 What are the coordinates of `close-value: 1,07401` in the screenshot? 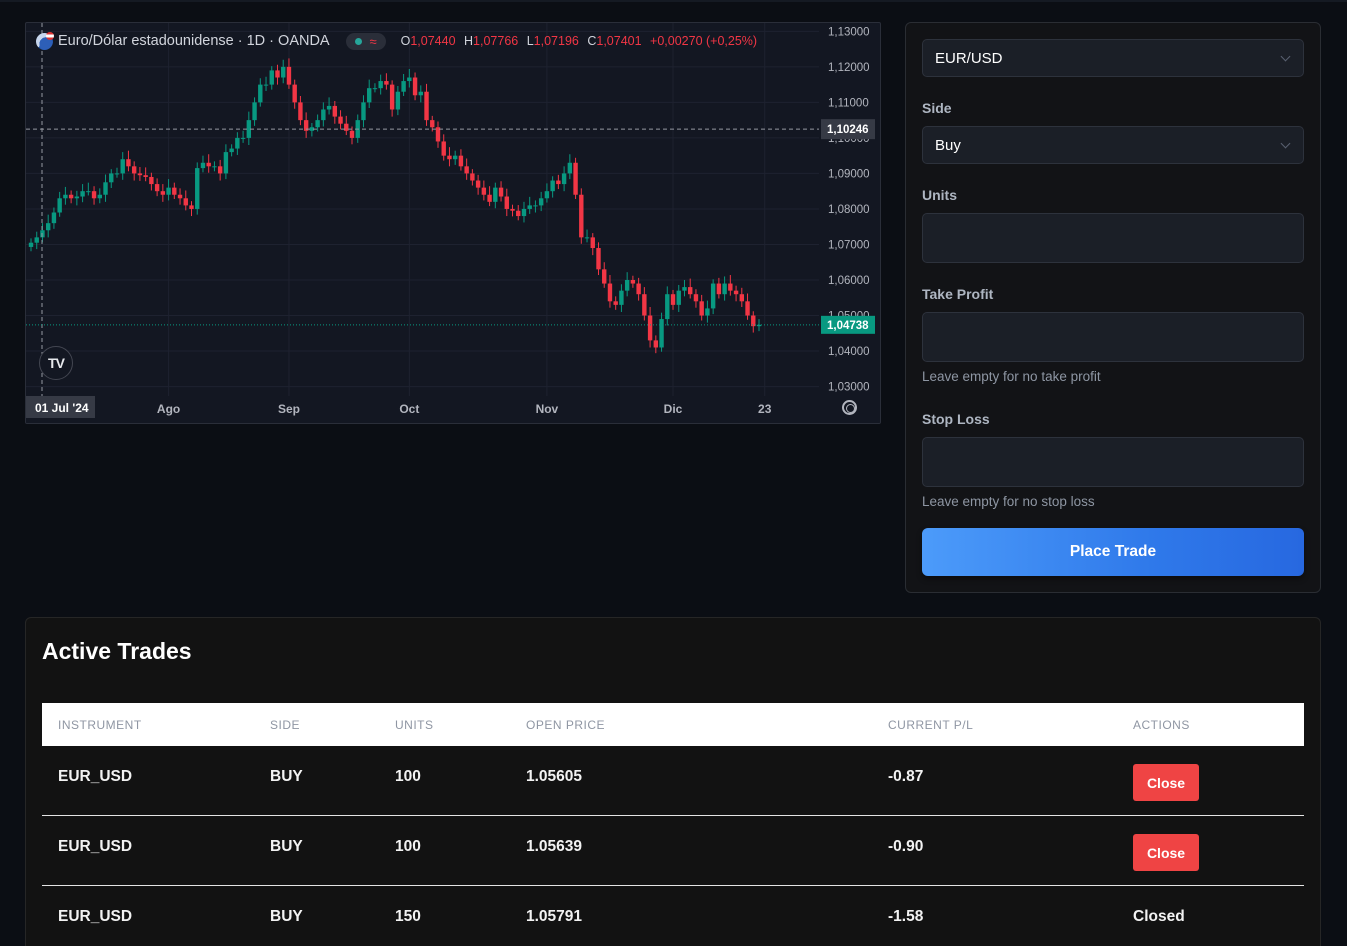 It's located at (619, 41).